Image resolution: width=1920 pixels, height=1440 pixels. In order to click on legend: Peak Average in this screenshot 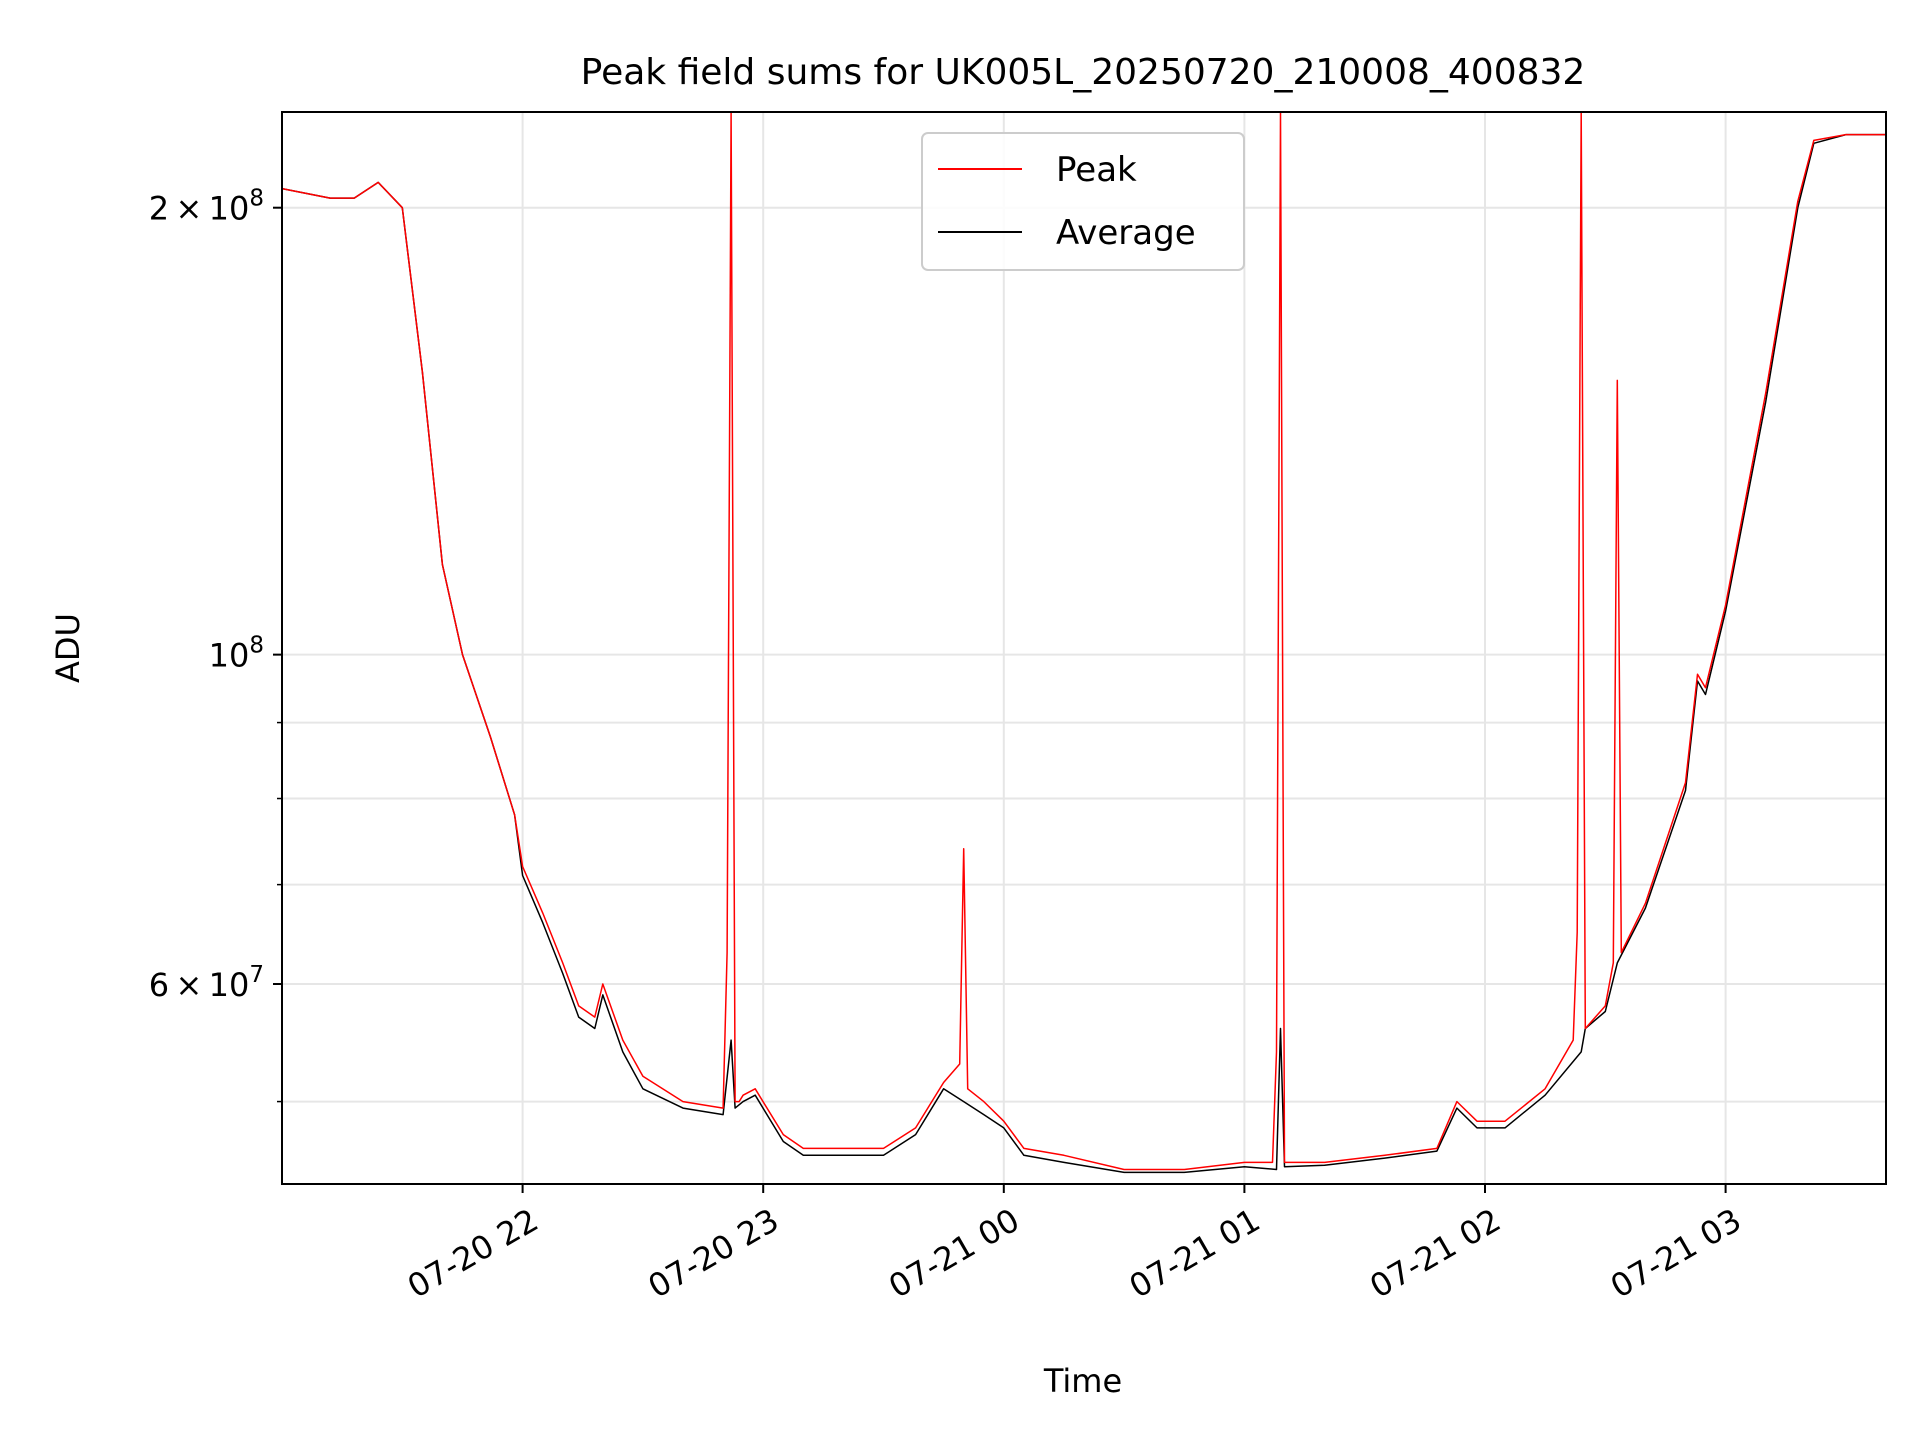, I will do `click(1083, 201)`.